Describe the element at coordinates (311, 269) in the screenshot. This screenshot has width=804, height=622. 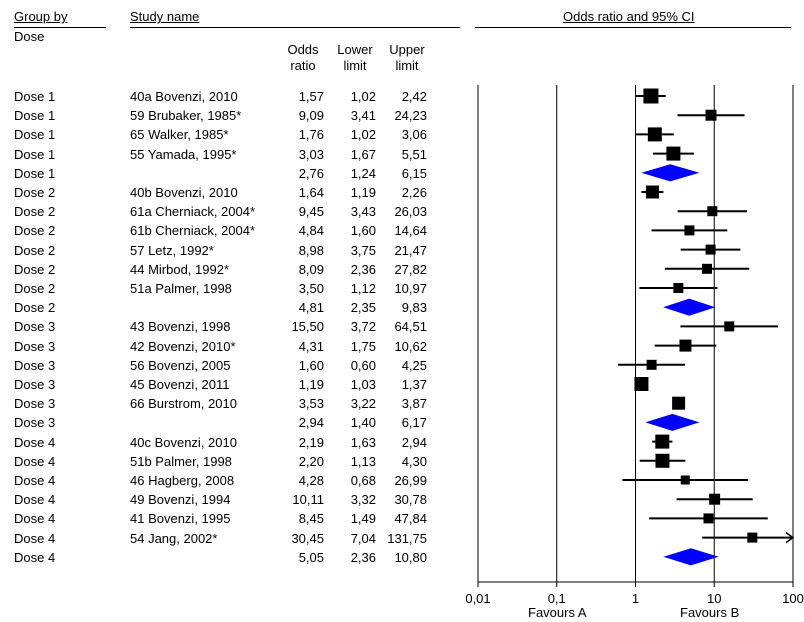
I see `row-odds-ratio: 8,09` at that location.